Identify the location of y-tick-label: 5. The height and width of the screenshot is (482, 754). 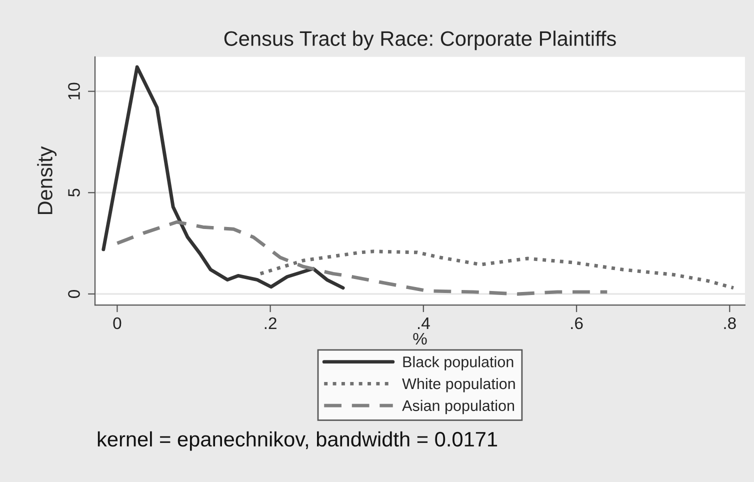
(74, 192).